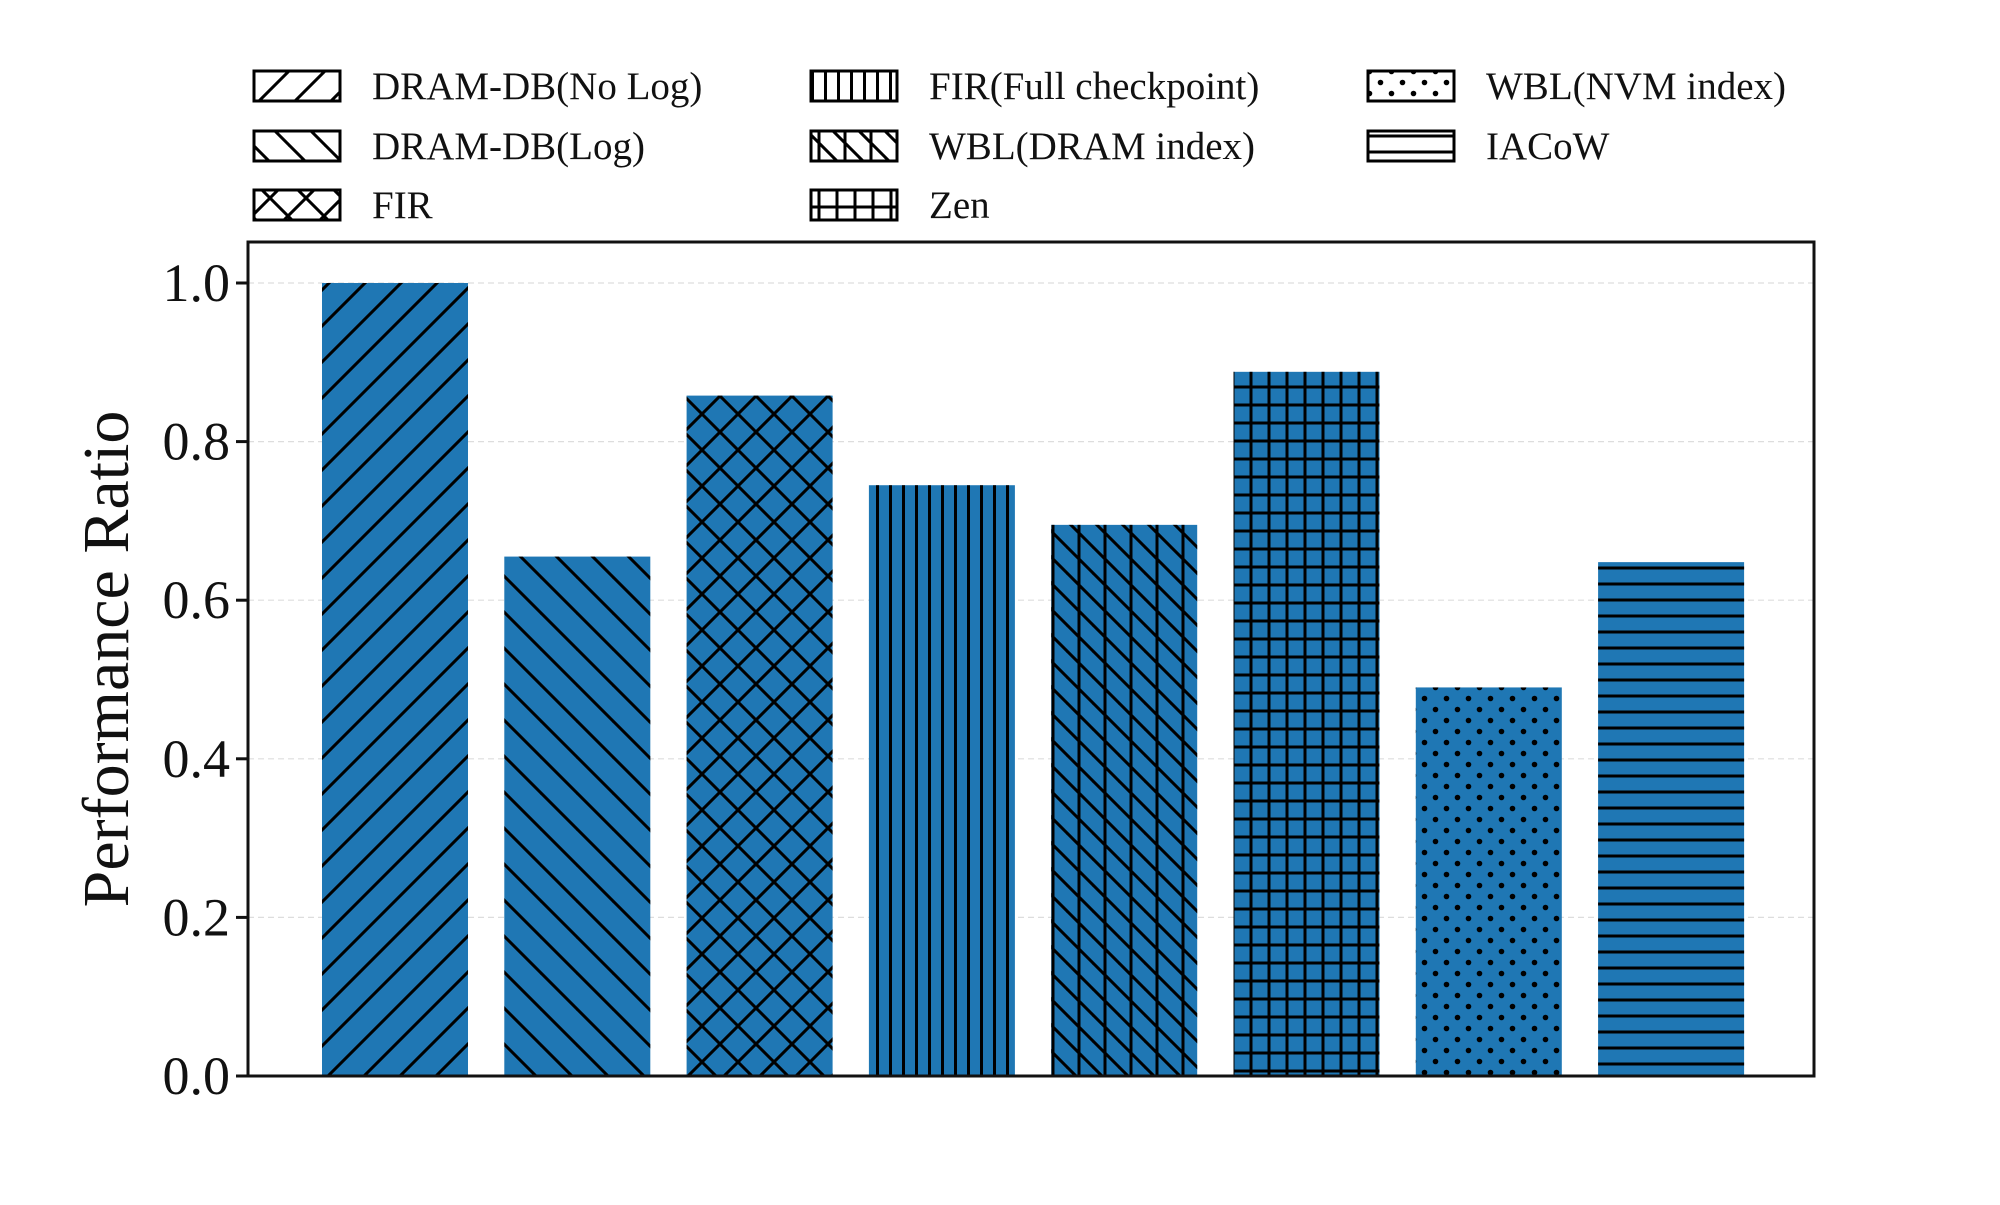 This screenshot has width=2000, height=1205. I want to click on legend-entry: FIR, so click(342, 205).